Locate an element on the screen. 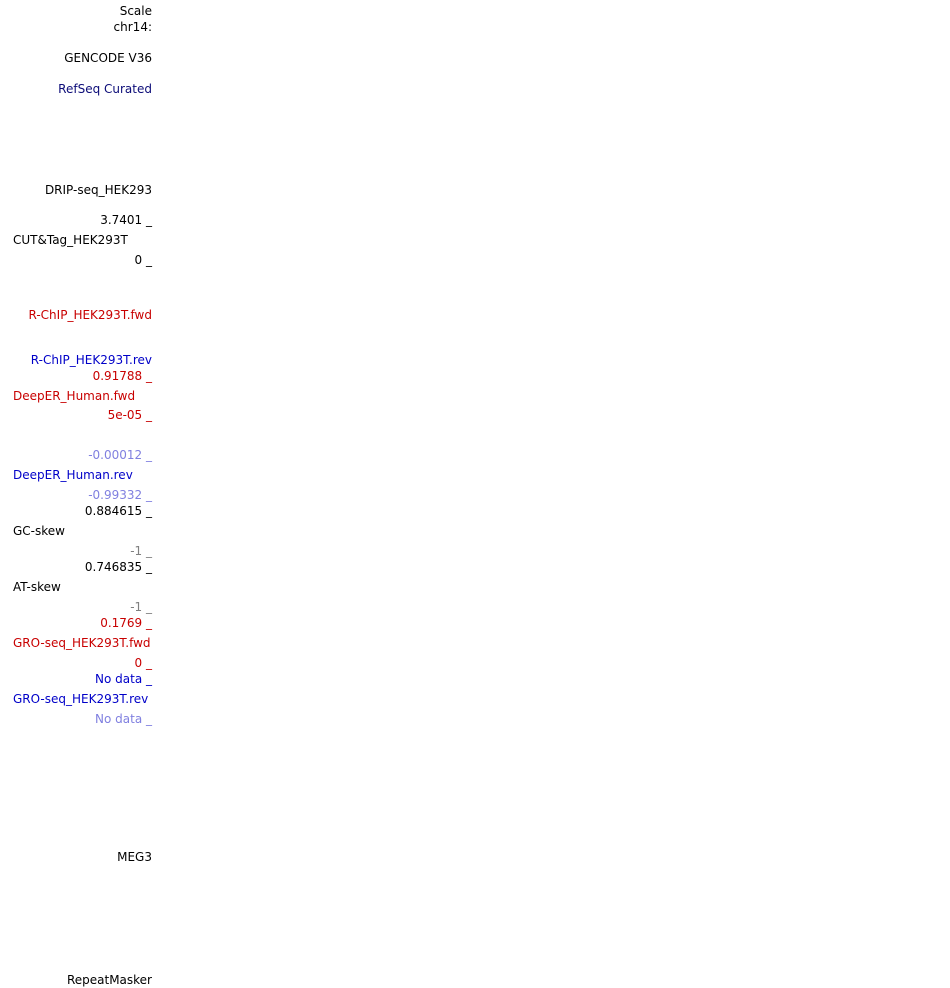 The width and height of the screenshot is (950, 988). track-label-refseq: RefSeq Curated is located at coordinates (105, 89).